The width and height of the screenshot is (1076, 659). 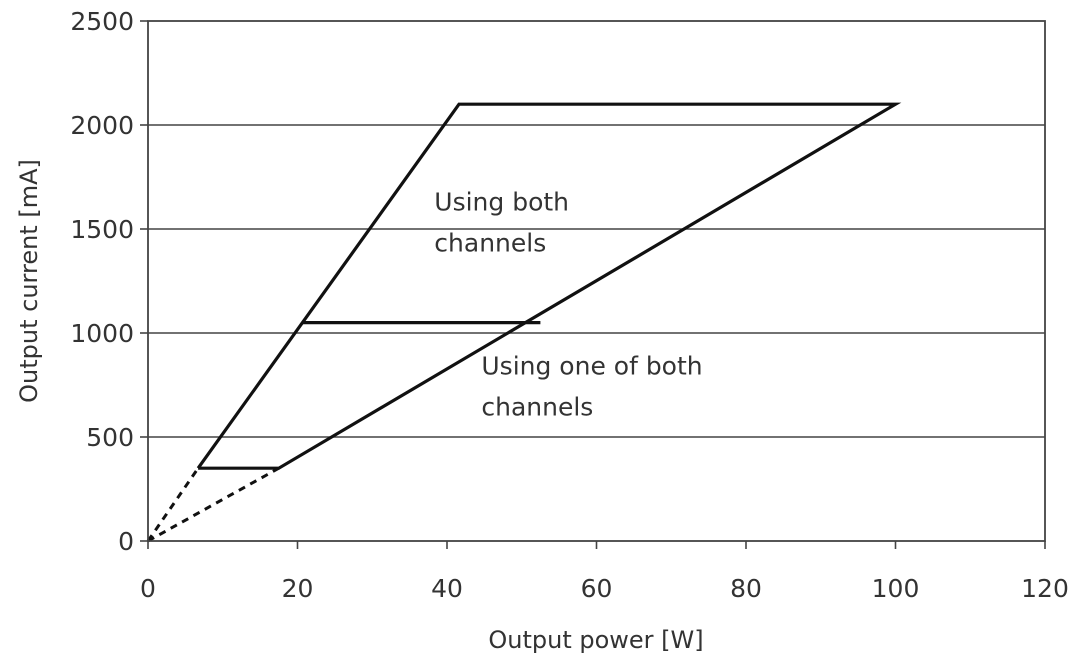 I want to click on y-tick-label: 2500, so click(x=102, y=21).